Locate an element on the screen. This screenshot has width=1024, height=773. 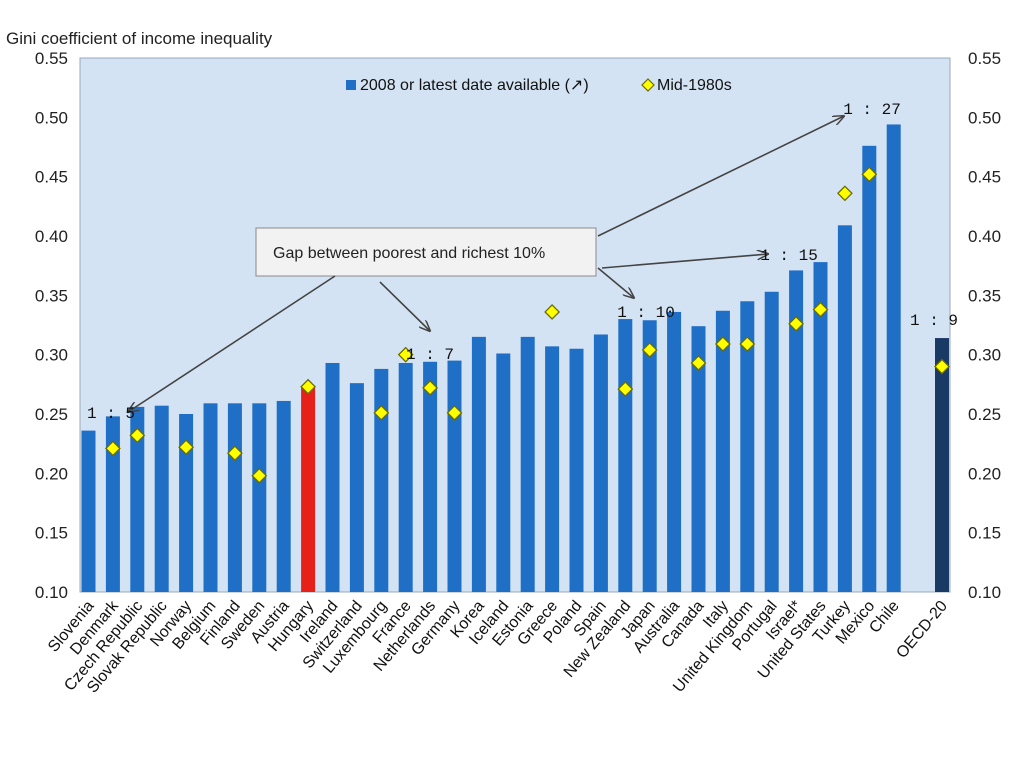
y-tick-label-right: 0.30 is located at coordinates (984, 355).